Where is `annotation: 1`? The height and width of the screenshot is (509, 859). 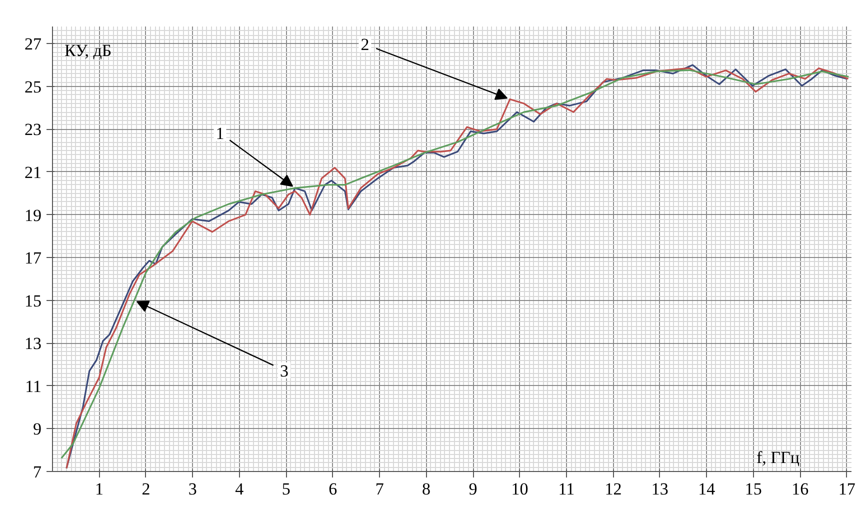
annotation: 1 is located at coordinates (220, 134).